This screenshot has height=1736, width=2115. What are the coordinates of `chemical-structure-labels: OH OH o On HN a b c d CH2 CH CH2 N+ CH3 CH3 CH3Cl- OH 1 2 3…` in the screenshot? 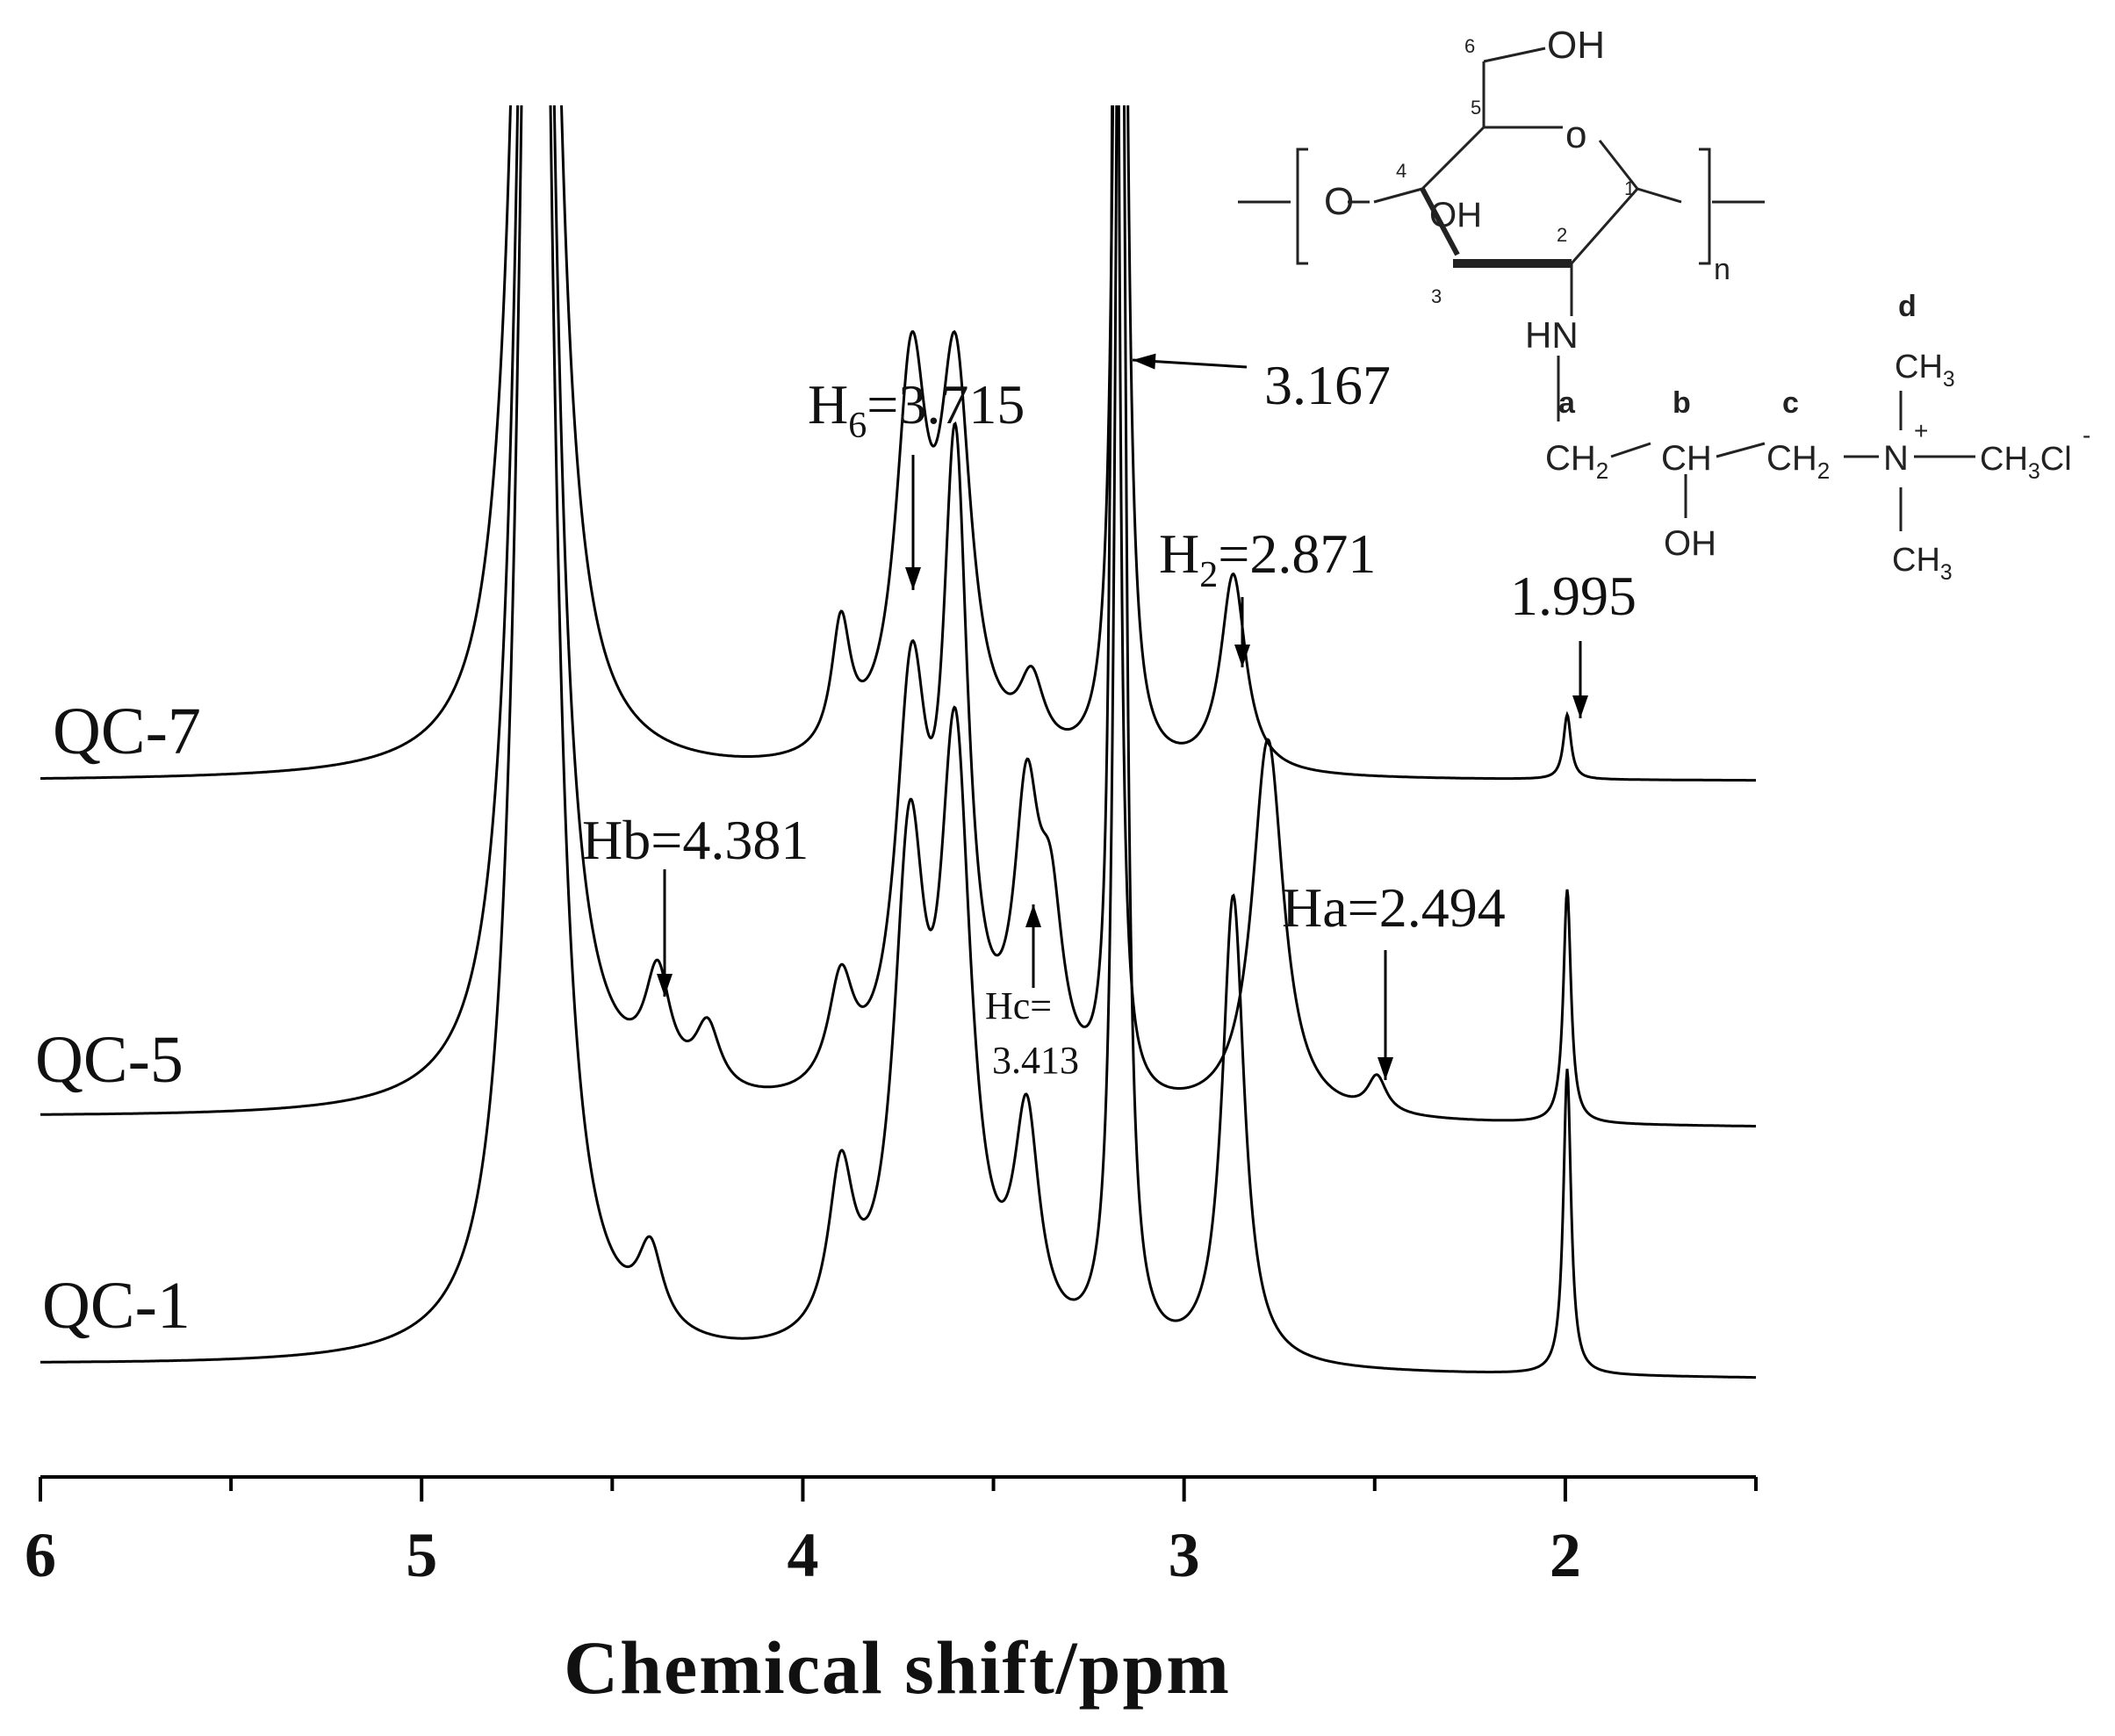 It's located at (1707, 304).